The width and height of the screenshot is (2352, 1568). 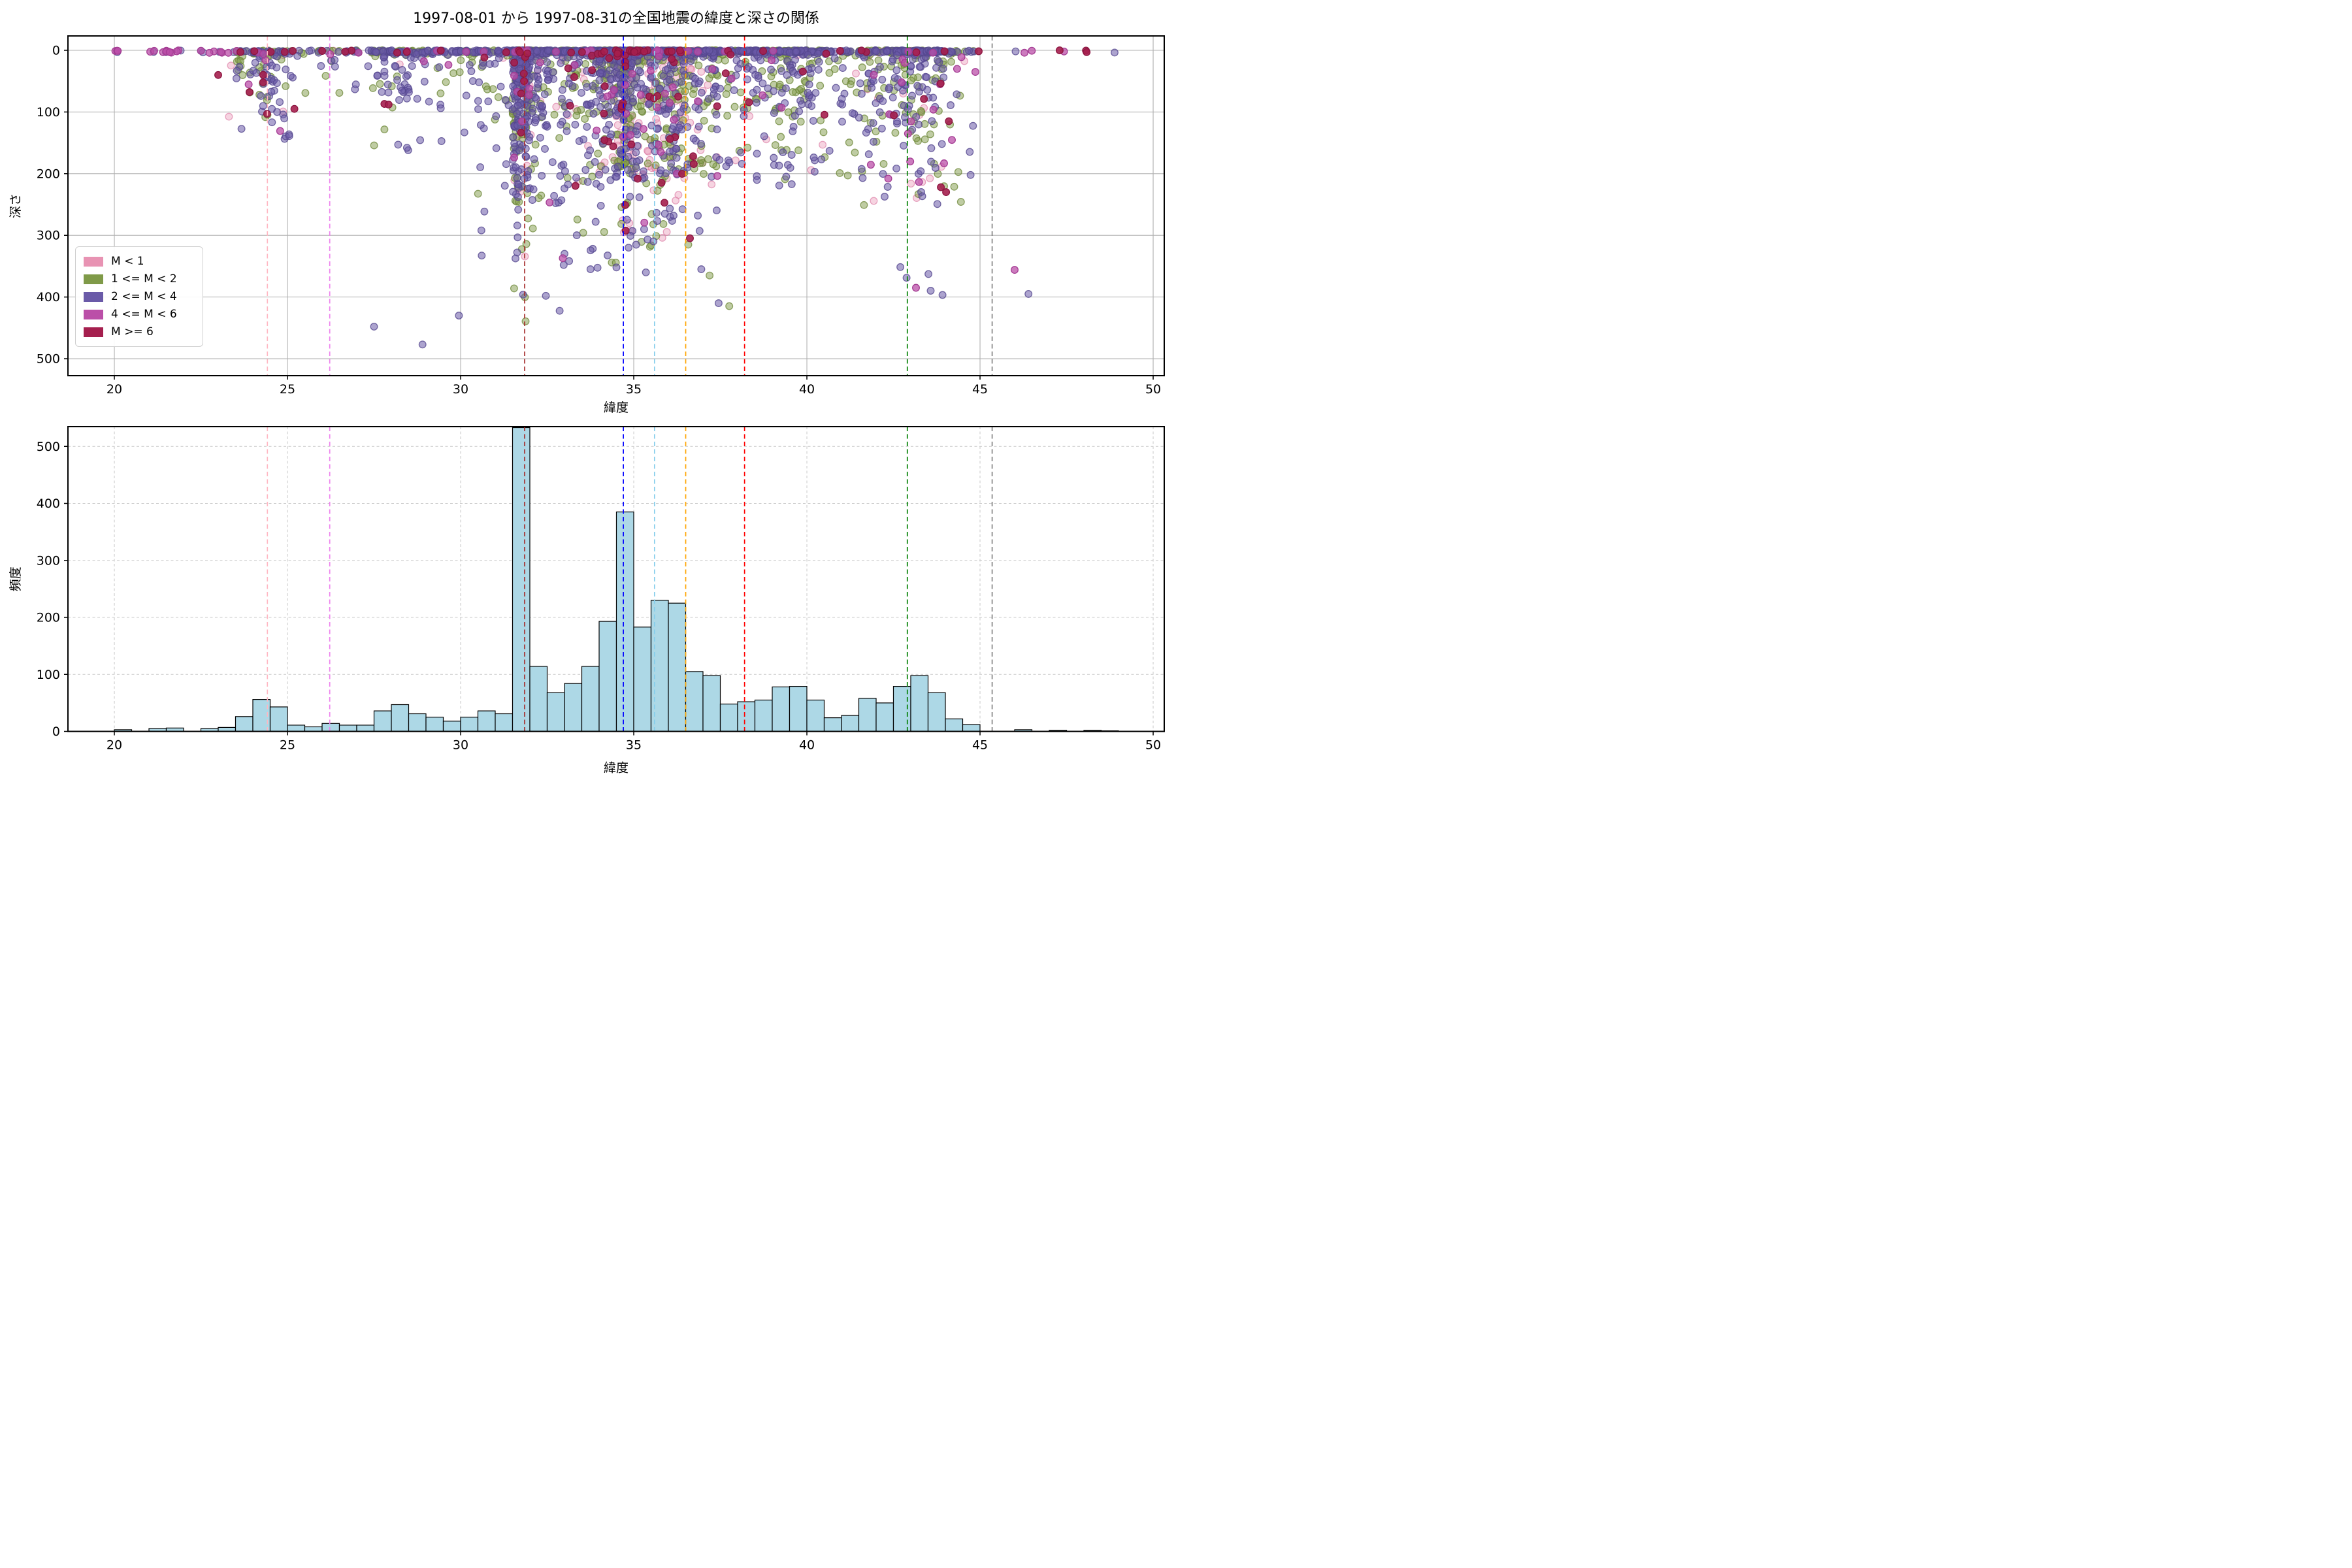 I want to click on scatter-vlines, so click(x=630, y=206).